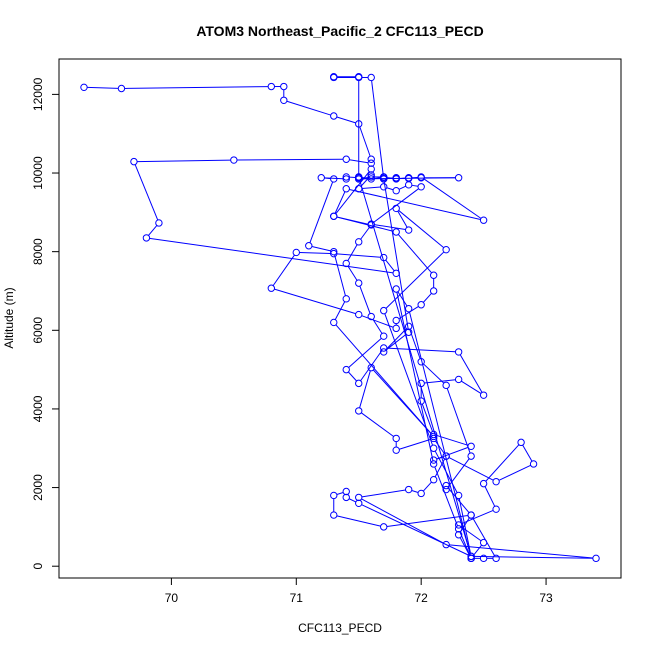 Image resolution: width=650 pixels, height=650 pixels. I want to click on chart-title: ATOM3 Northeast_Pacific_2 CFC113_PECD, so click(339, 31).